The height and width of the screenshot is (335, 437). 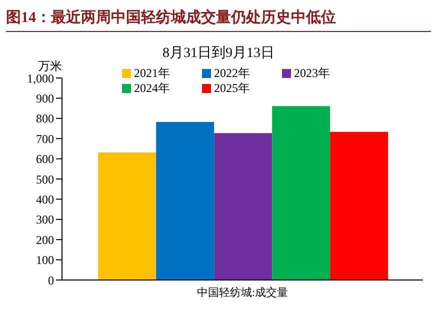 What do you see at coordinates (45, 159) in the screenshot?
I see `y-tick-label: 600` at bounding box center [45, 159].